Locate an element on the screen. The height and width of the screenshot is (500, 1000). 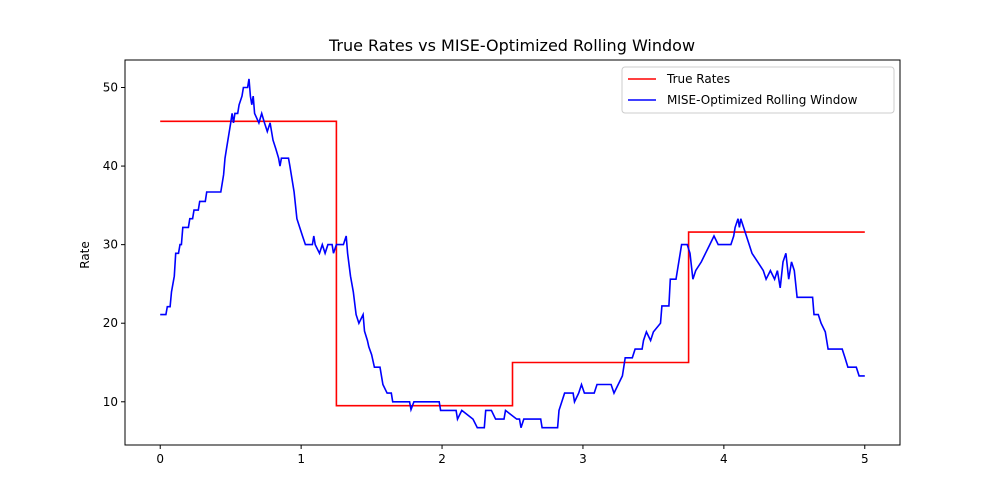
y-tick-label: 50 is located at coordinates (110, 88).